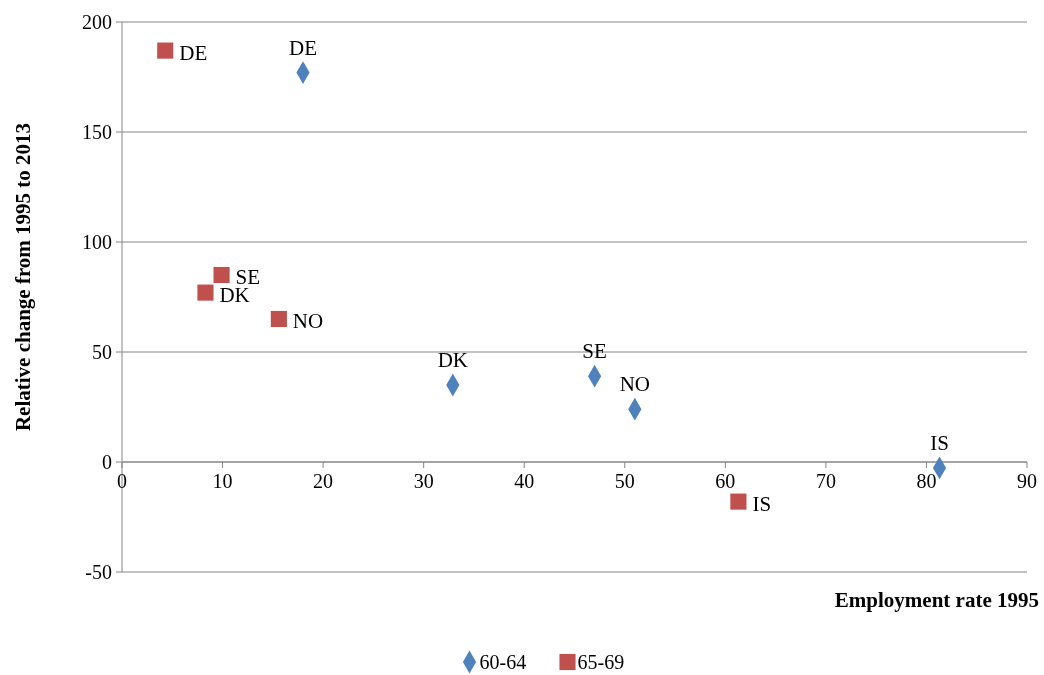  I want to click on x-tick-label: 90, so click(1027, 481).